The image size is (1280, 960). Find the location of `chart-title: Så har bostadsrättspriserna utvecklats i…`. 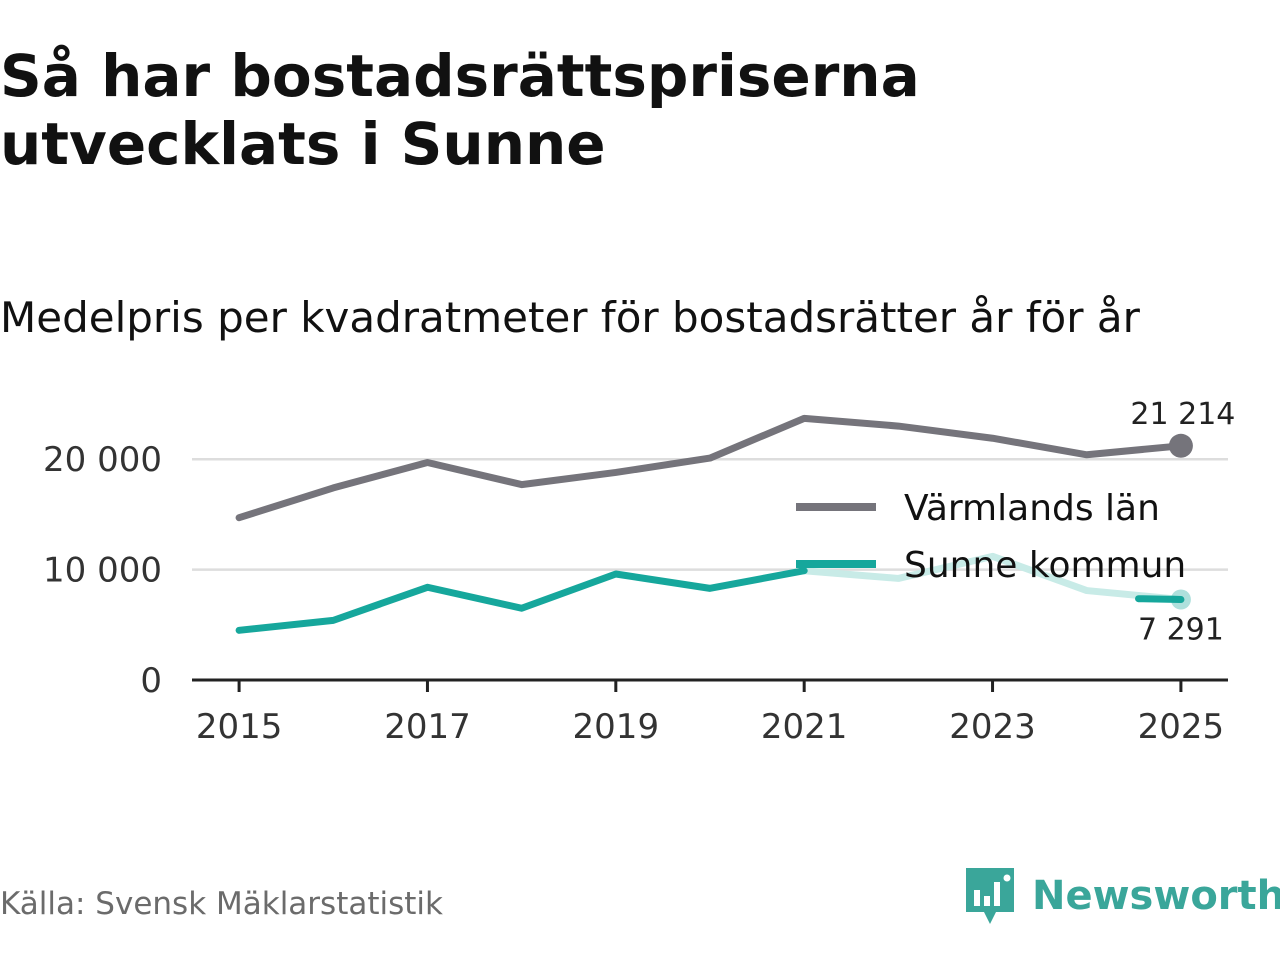

chart-title: Så har bostadsrättspriserna utvecklats i… is located at coordinates (460, 110).